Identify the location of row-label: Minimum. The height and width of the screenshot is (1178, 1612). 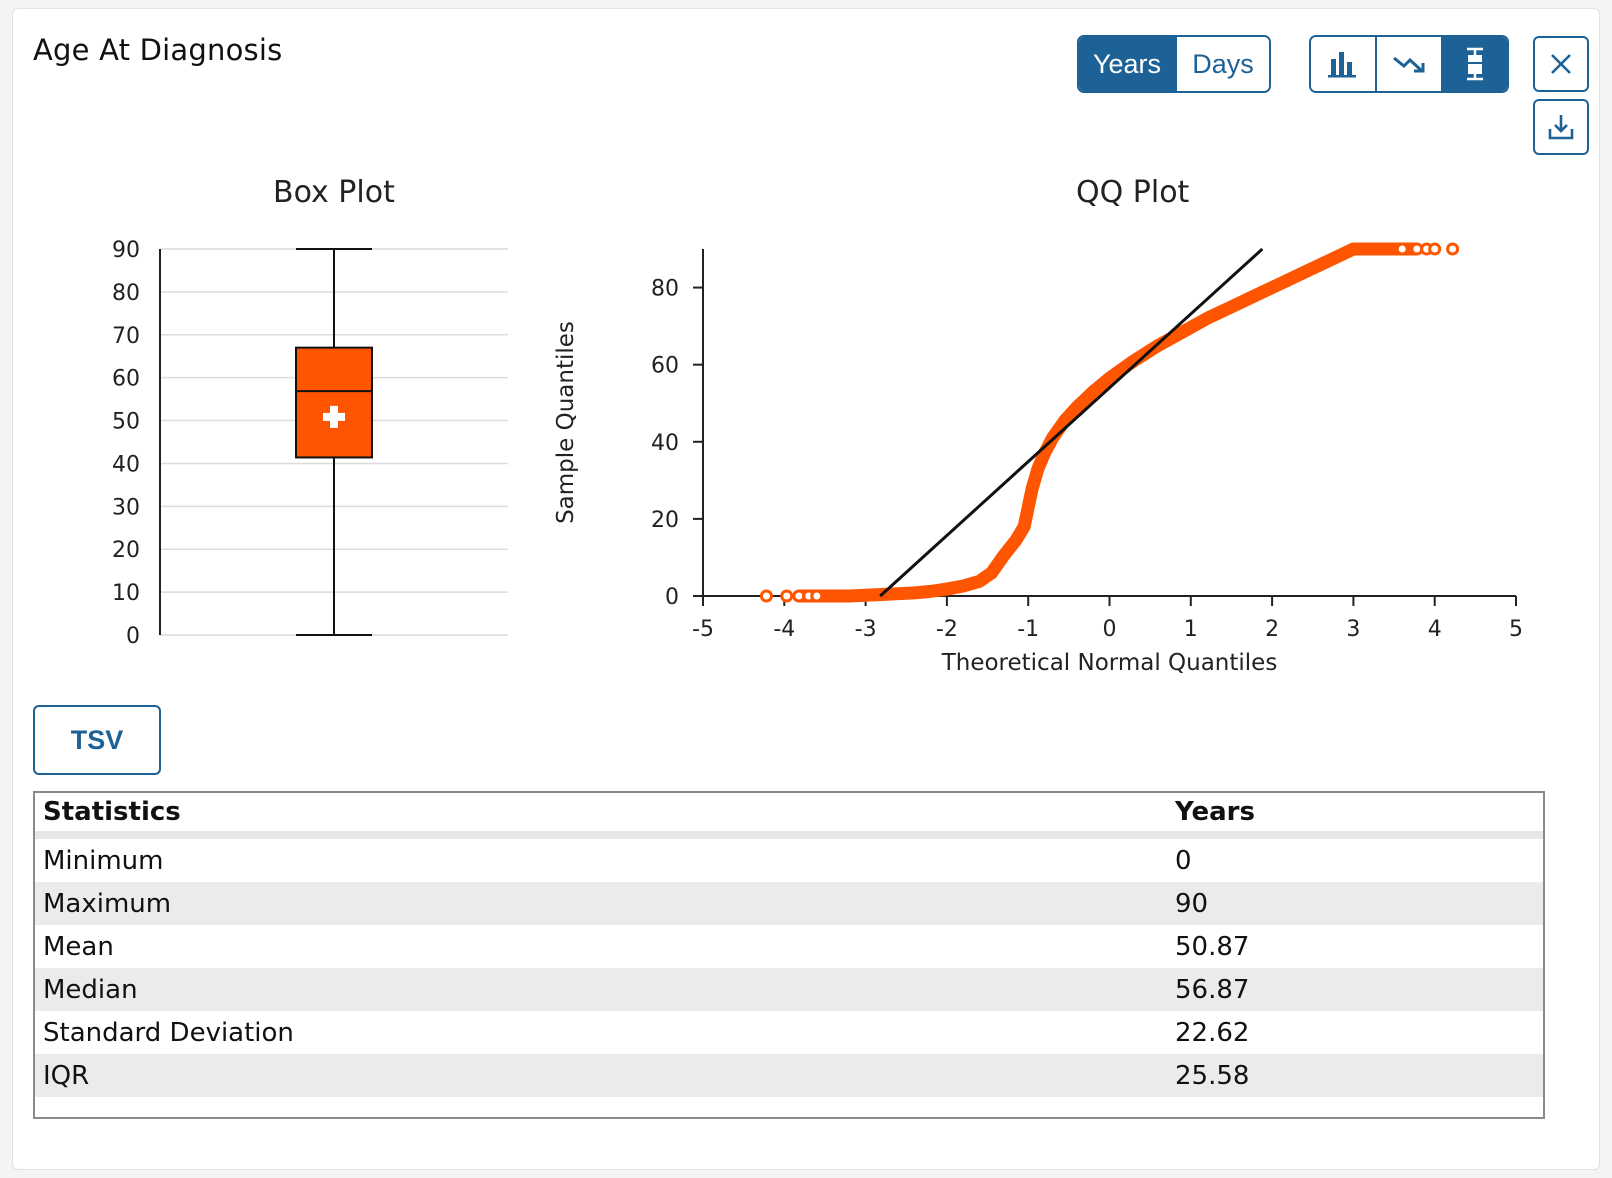
(103, 860).